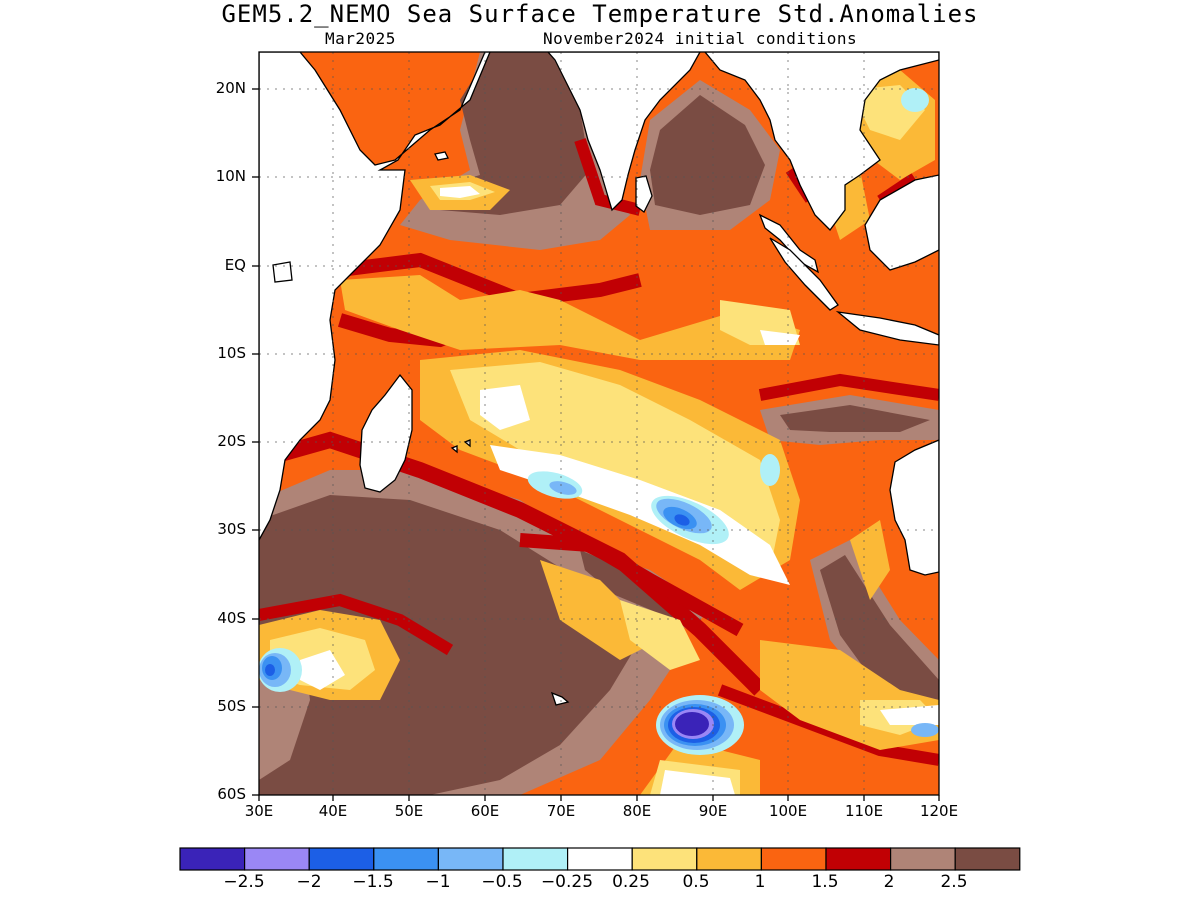 The image size is (1200, 900). What do you see at coordinates (901, 222) in the screenshot?
I see `borneo-island` at bounding box center [901, 222].